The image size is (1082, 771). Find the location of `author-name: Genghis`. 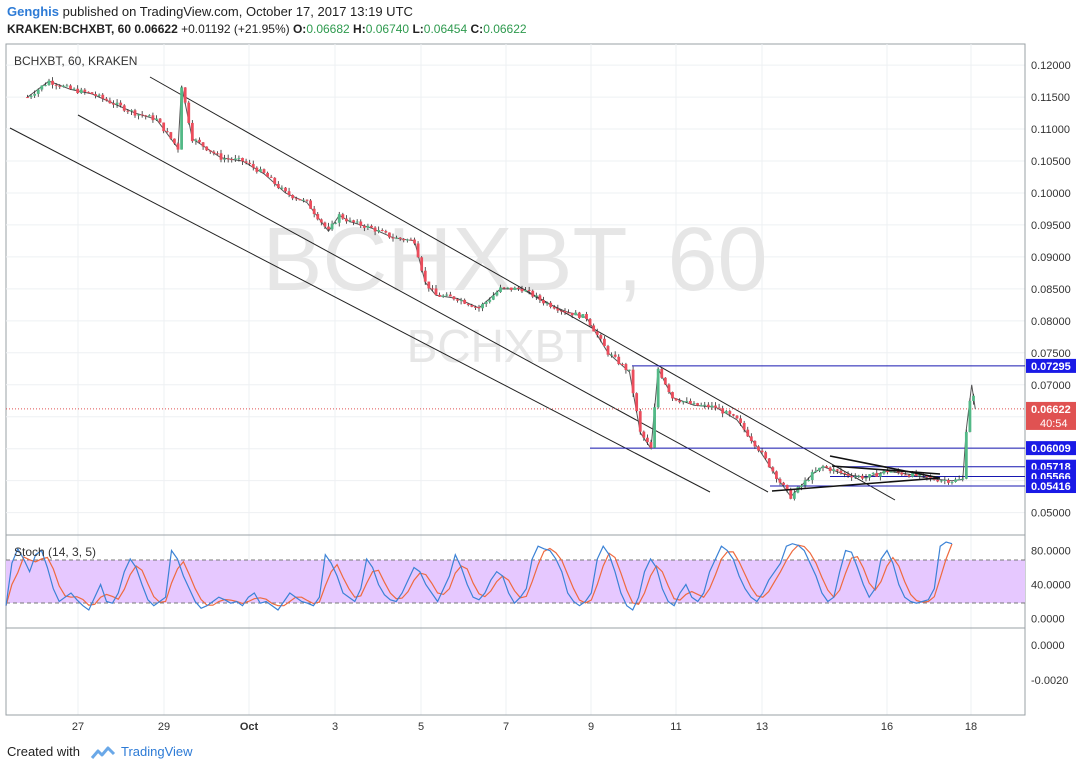

author-name: Genghis is located at coordinates (33, 11).